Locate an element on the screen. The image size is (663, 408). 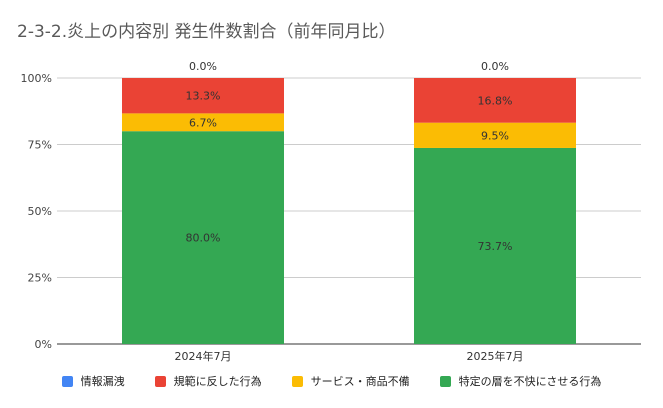
y-tick-label: 100% is located at coordinates (36, 78).